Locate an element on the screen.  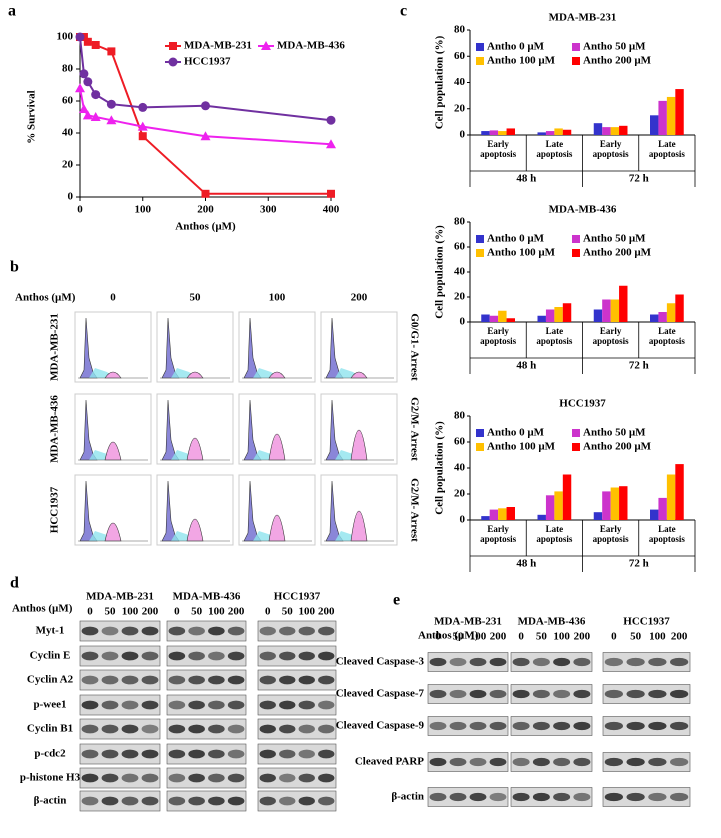
dose-header: 50 is located at coordinates (196, 298).